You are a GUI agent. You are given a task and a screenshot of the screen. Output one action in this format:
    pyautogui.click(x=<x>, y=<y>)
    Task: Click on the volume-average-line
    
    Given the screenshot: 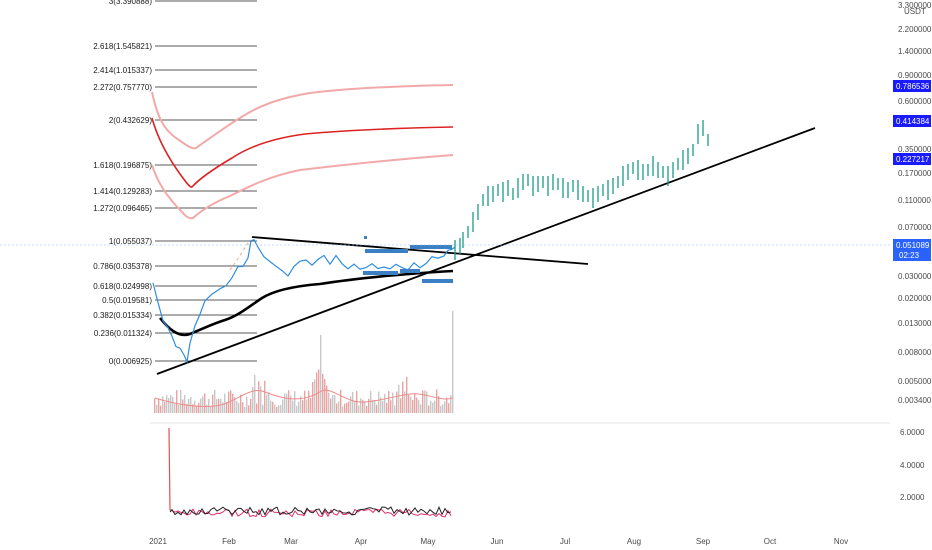 What is the action you would take?
    pyautogui.click(x=304, y=398)
    